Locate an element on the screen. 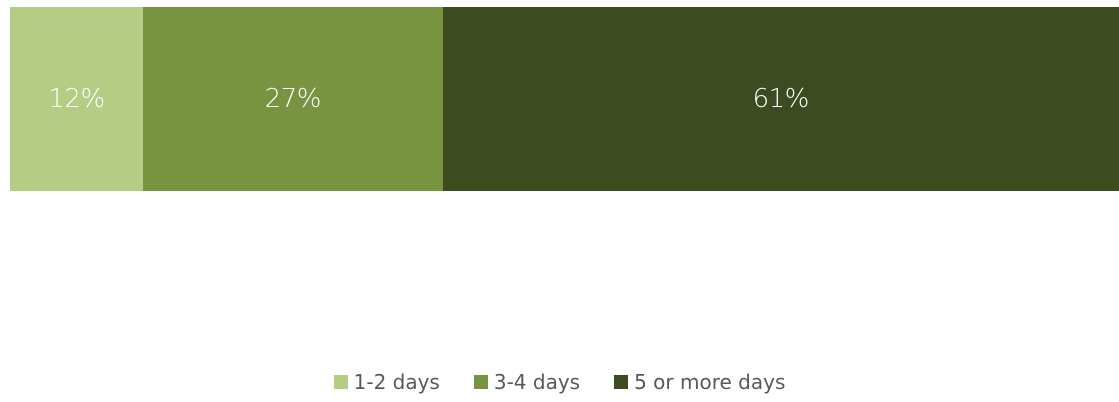 This screenshot has height=402, width=1119. legend-label-3: 5 or more days is located at coordinates (710, 382).